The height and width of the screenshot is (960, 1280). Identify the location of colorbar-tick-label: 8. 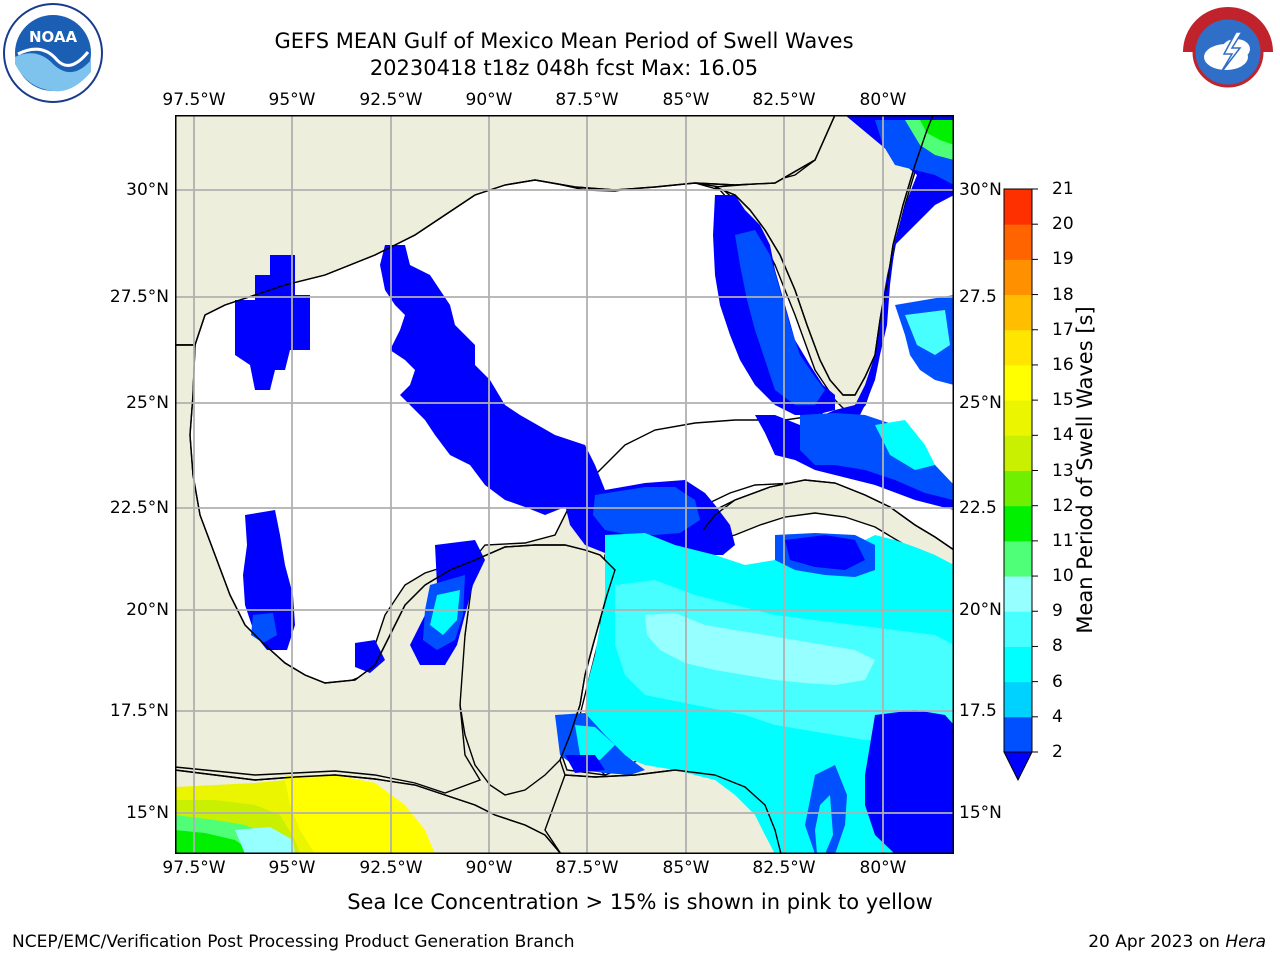
(1057, 646).